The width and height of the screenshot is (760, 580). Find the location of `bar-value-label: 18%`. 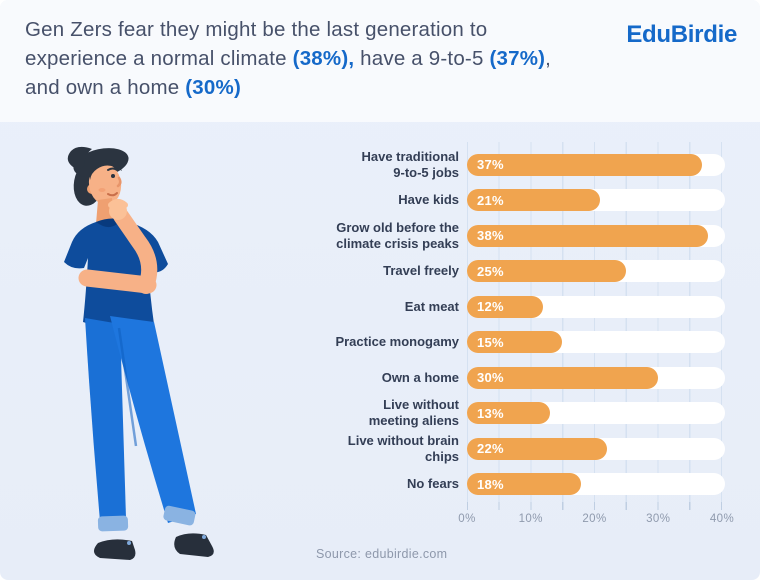

bar-value-label: 18% is located at coordinates (490, 484).